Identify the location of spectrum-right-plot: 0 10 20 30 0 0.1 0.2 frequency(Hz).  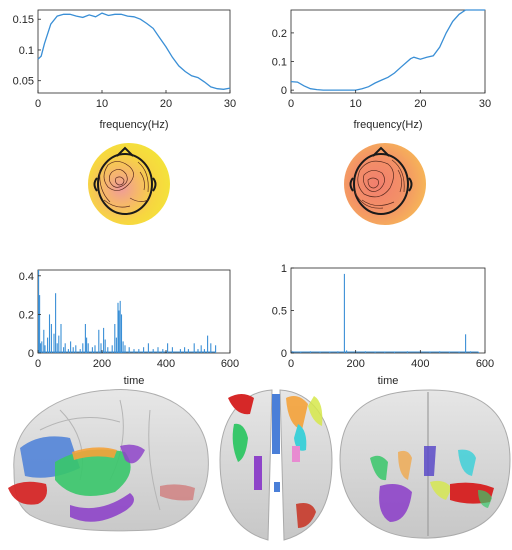
(381, 70).